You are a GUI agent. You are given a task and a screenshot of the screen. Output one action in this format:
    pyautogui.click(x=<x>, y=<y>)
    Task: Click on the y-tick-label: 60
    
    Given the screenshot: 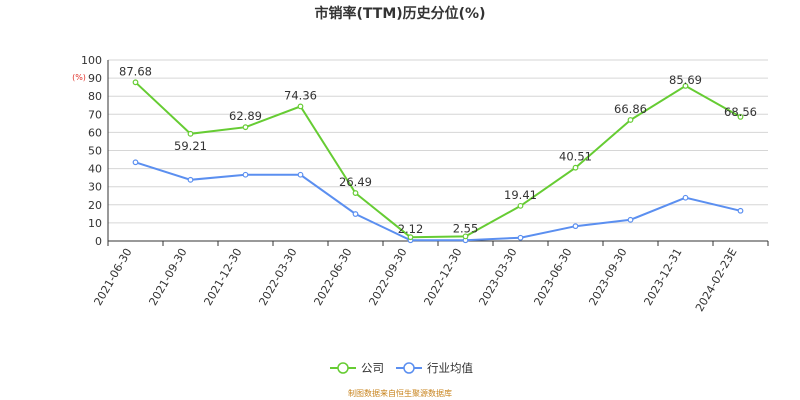 What is the action you would take?
    pyautogui.click(x=95, y=132)
    